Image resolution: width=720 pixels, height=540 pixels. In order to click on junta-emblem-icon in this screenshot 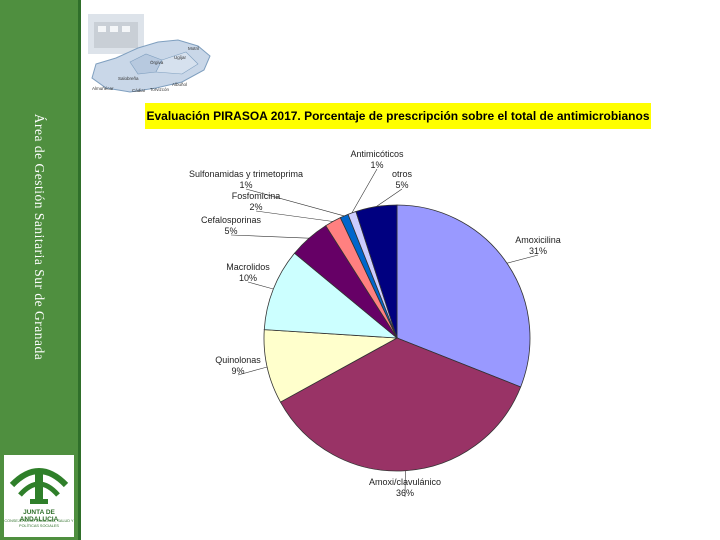, I will do `click(39, 486)`.